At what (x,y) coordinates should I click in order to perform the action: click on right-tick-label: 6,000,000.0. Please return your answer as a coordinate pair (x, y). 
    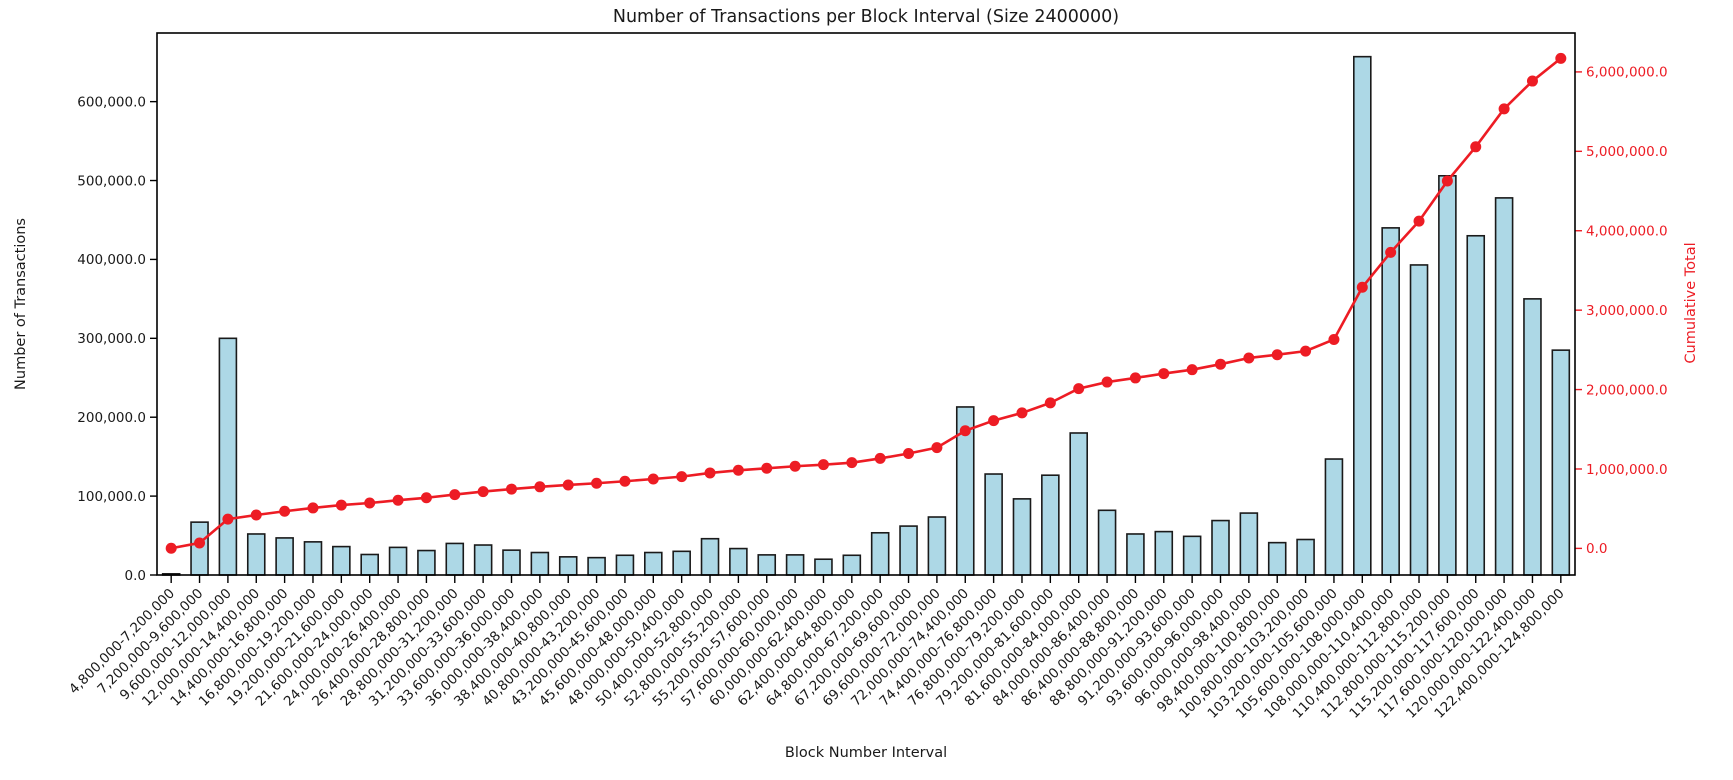
    Looking at the image, I should click on (1627, 73).